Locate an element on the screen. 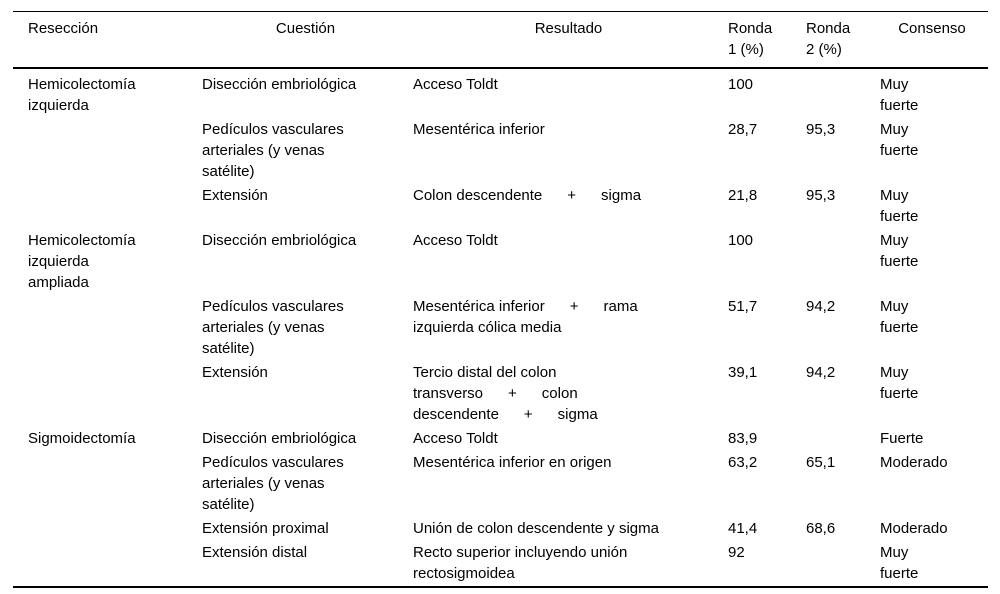 This screenshot has height=594, width=1000. cell-cuestion: Extensión proximal is located at coordinates (265, 528).